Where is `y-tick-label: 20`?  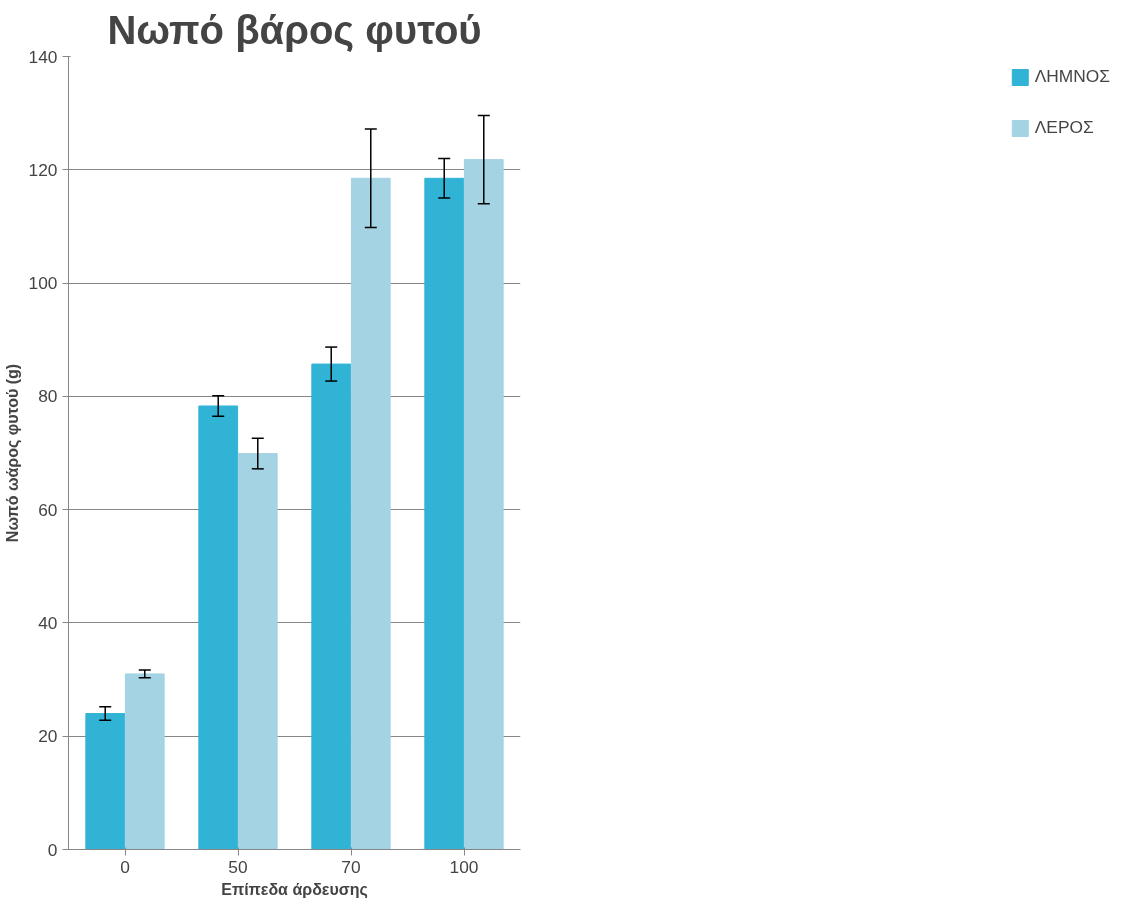 y-tick-label: 20 is located at coordinates (48, 736).